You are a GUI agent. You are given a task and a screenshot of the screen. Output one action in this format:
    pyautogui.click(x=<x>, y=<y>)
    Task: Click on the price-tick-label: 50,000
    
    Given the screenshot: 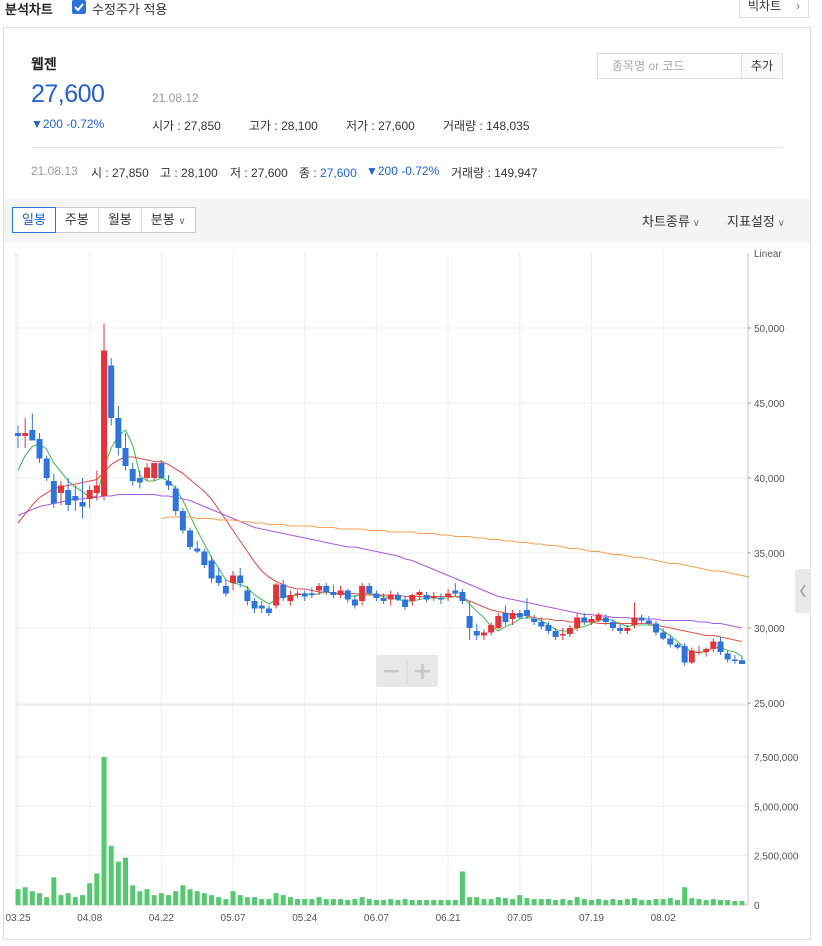 What is the action you would take?
    pyautogui.click(x=769, y=329)
    